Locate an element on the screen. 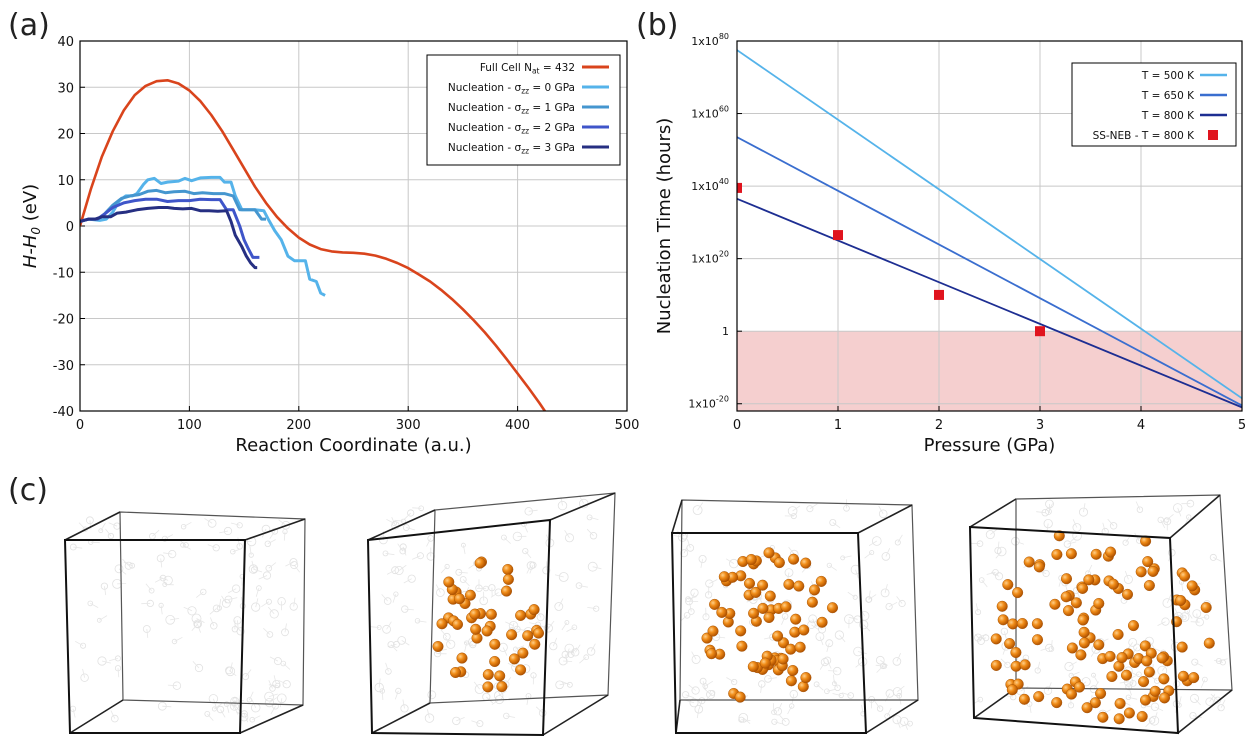 This screenshot has width=1252, height=749. x-tick-label: 5 is located at coordinates (1242, 425).